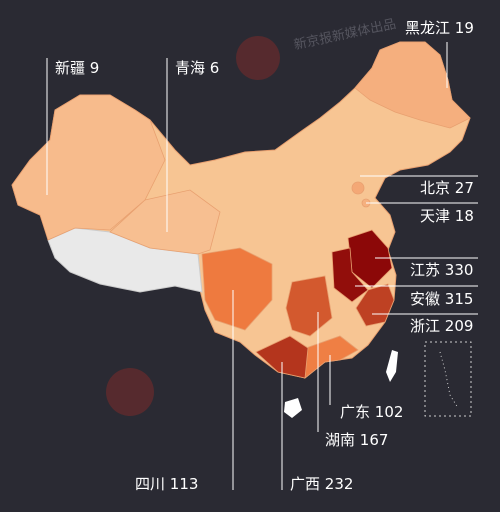 This screenshot has height=512, width=500. I want to click on region-sichuan, so click(237, 289).